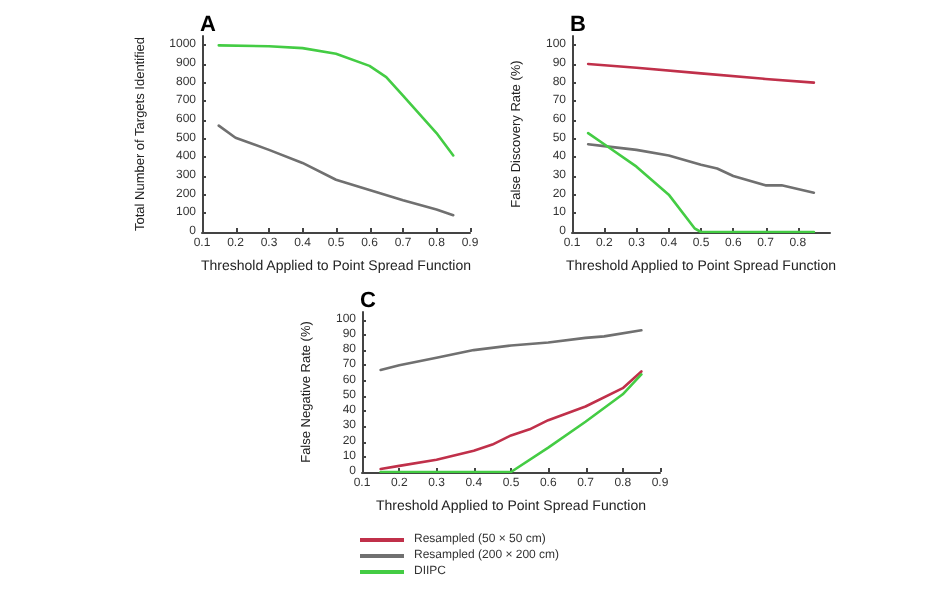  What do you see at coordinates (208, 25) in the screenshot?
I see `chart-title: A` at bounding box center [208, 25].